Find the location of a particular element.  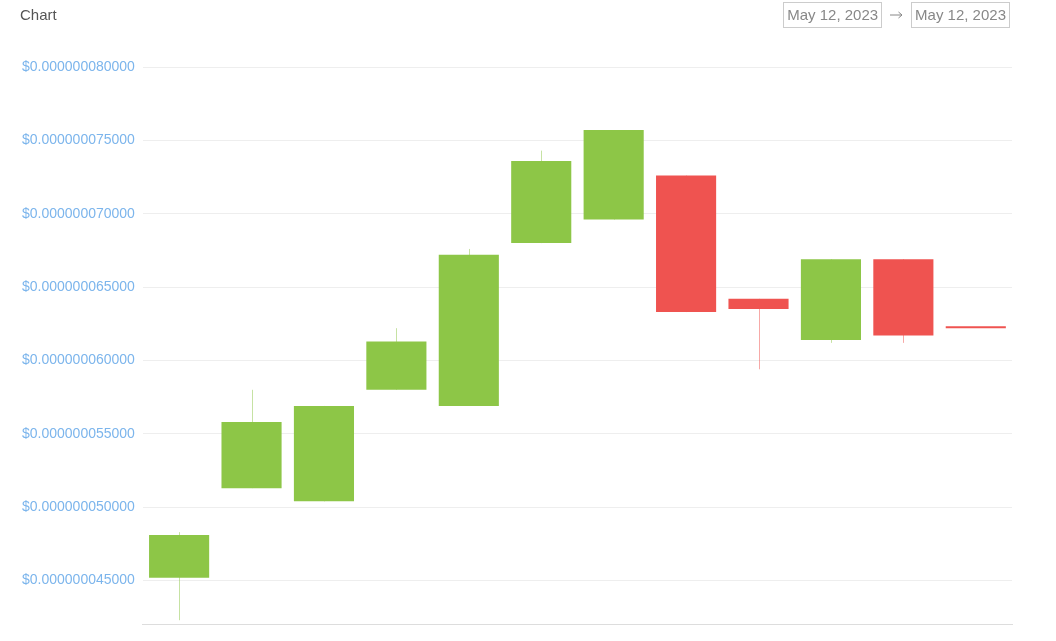

y-tick-label: $0.000000080000 is located at coordinates (78, 65).